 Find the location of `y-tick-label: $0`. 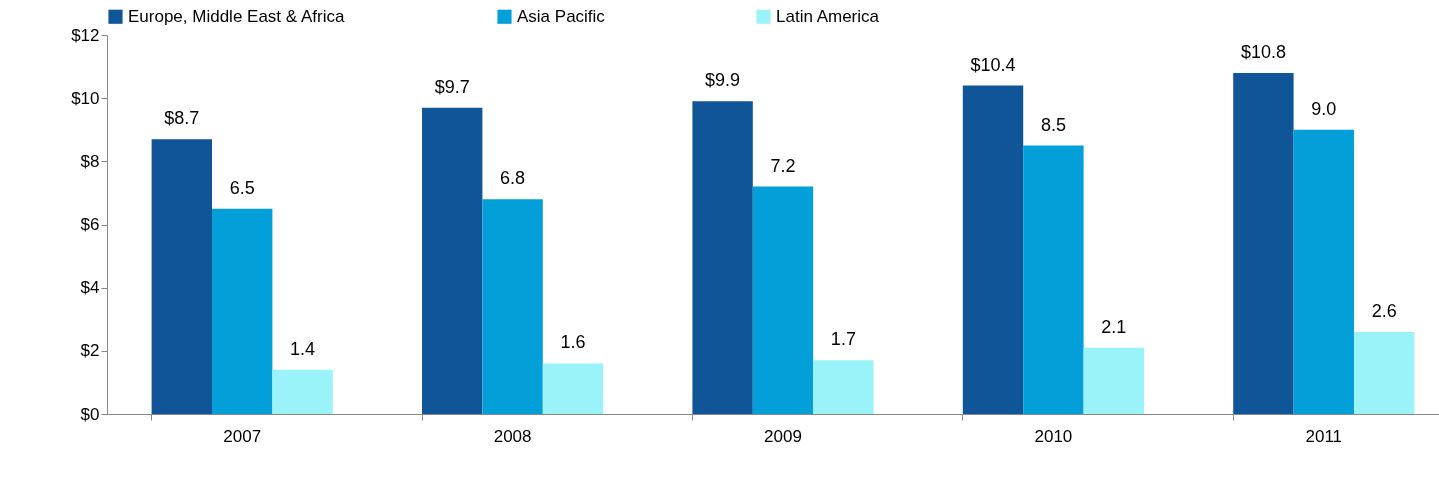

y-tick-label: $0 is located at coordinates (90, 414).